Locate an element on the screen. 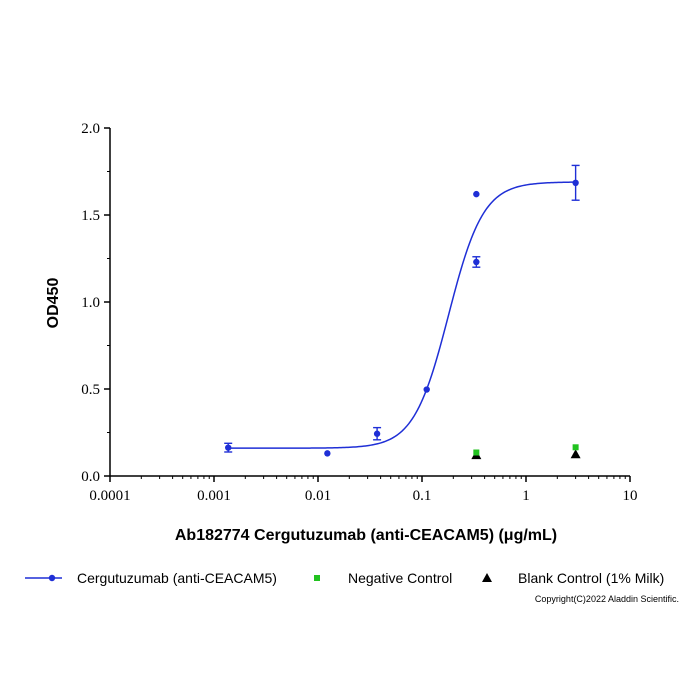 The width and height of the screenshot is (700, 700). copyright-text: Copyright(C)2022 Aladdin Scientific. is located at coordinates (607, 599).